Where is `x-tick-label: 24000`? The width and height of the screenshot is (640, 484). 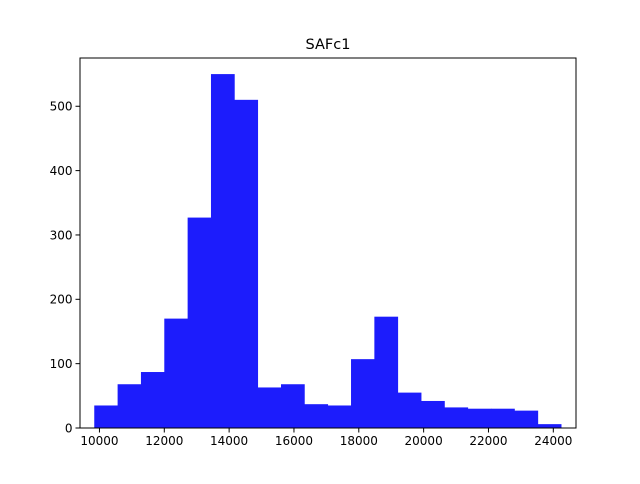 x-tick-label: 24000 is located at coordinates (553, 441).